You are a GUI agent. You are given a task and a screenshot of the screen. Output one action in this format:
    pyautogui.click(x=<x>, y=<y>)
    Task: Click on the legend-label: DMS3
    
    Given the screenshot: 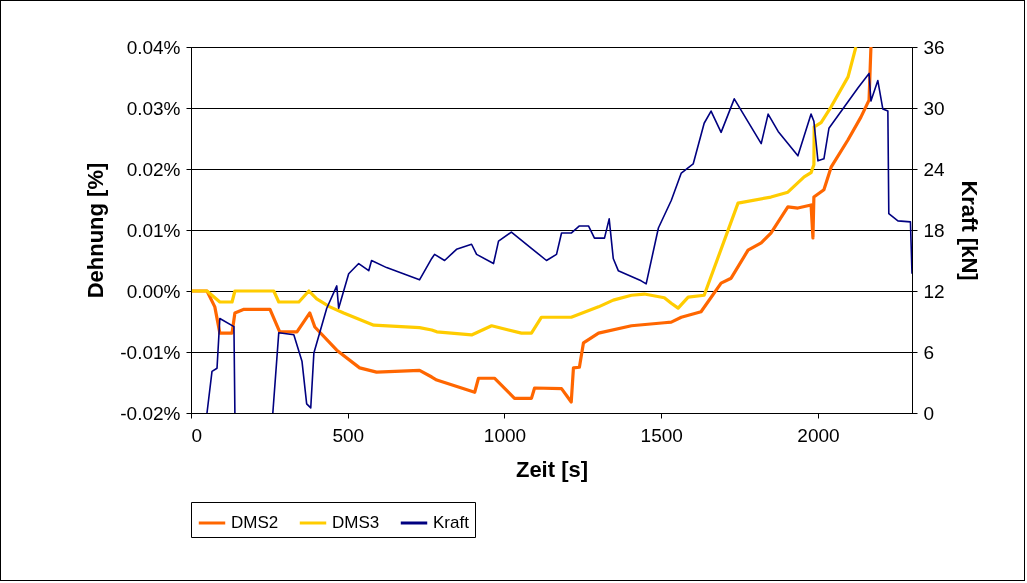 What is the action you would take?
    pyautogui.click(x=356, y=522)
    